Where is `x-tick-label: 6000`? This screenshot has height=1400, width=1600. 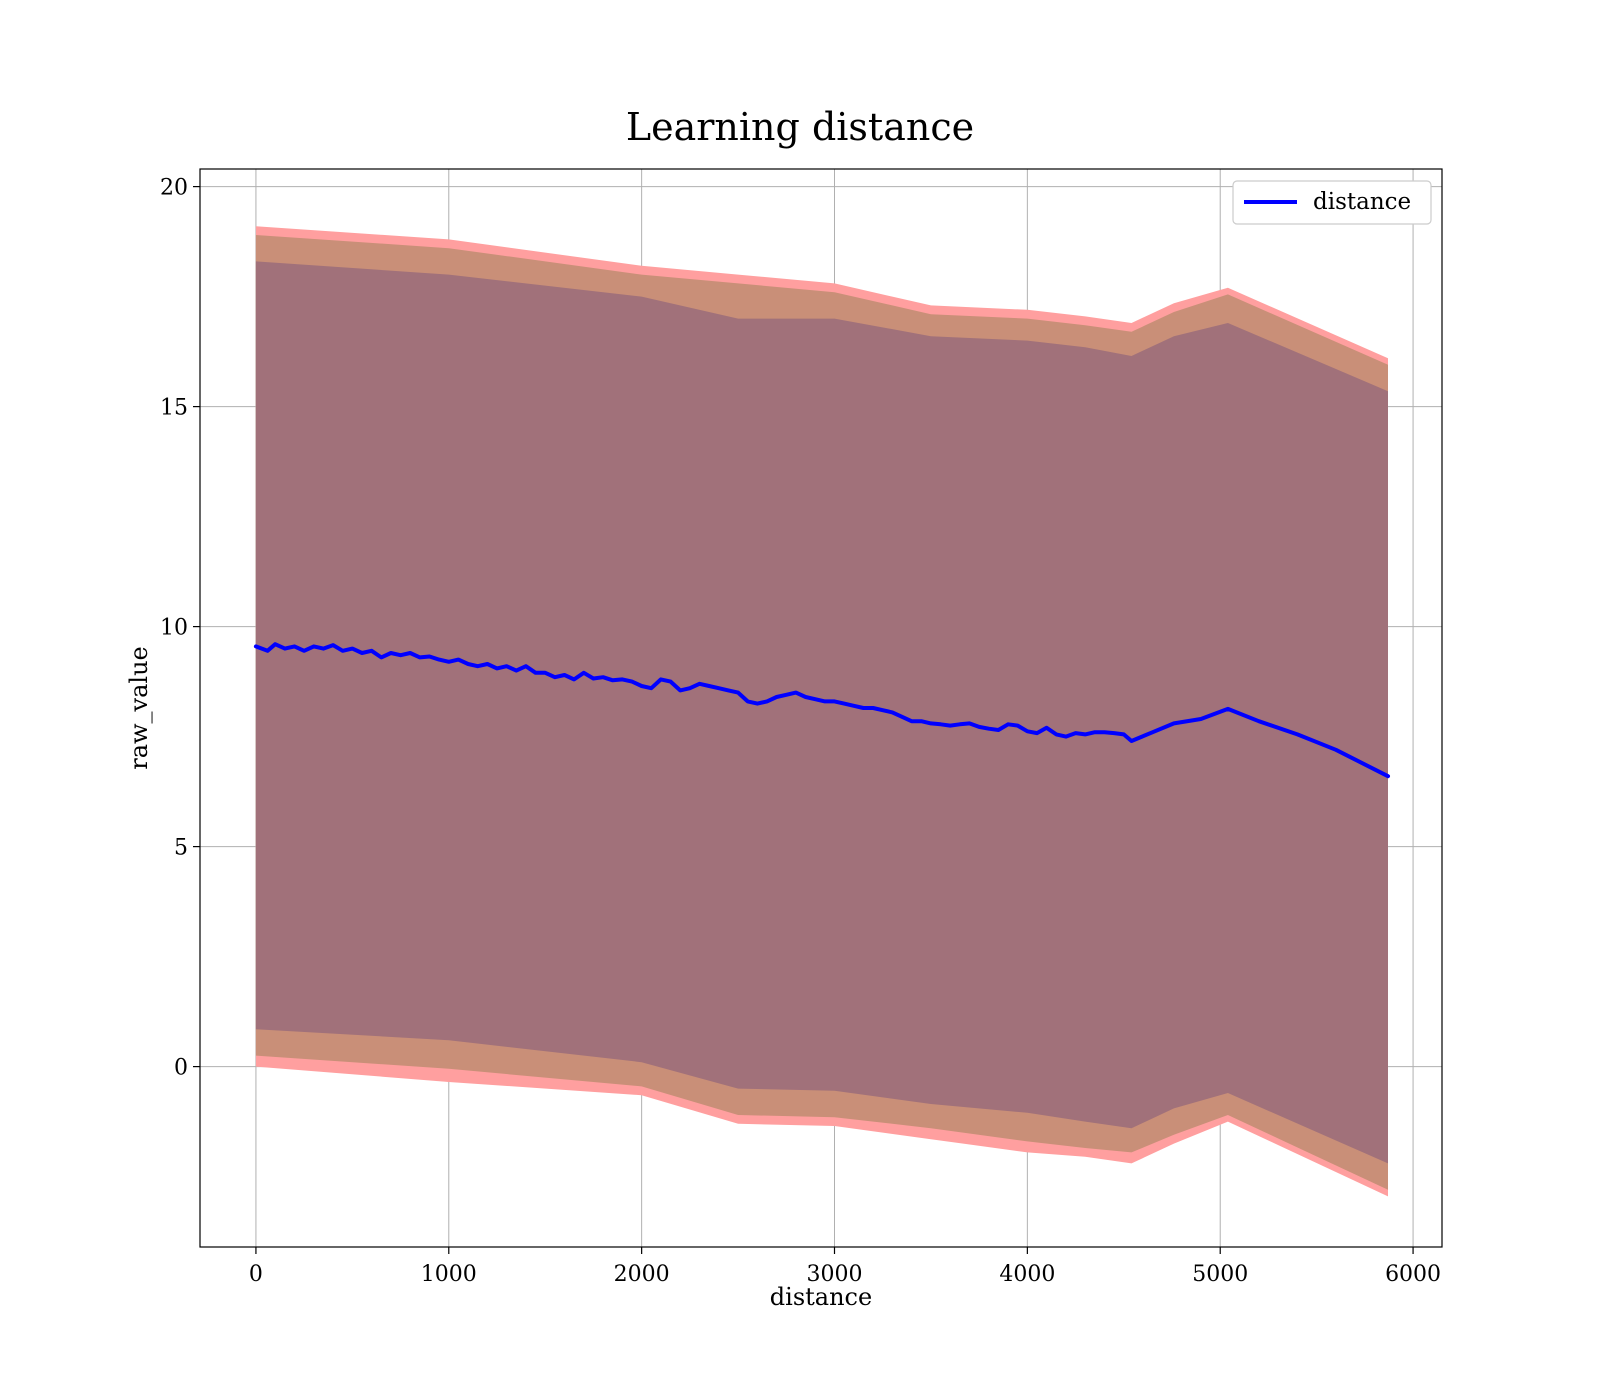
x-tick-label: 6000 is located at coordinates (1413, 1274).